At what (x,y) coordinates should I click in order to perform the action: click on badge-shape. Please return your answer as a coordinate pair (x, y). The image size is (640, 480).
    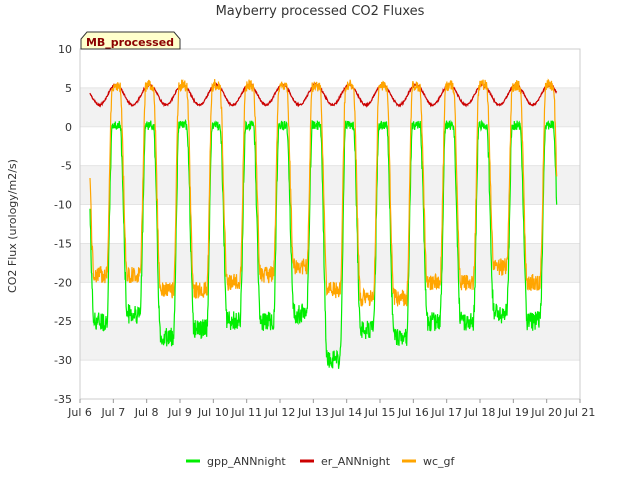
    Looking at the image, I should click on (130, 40).